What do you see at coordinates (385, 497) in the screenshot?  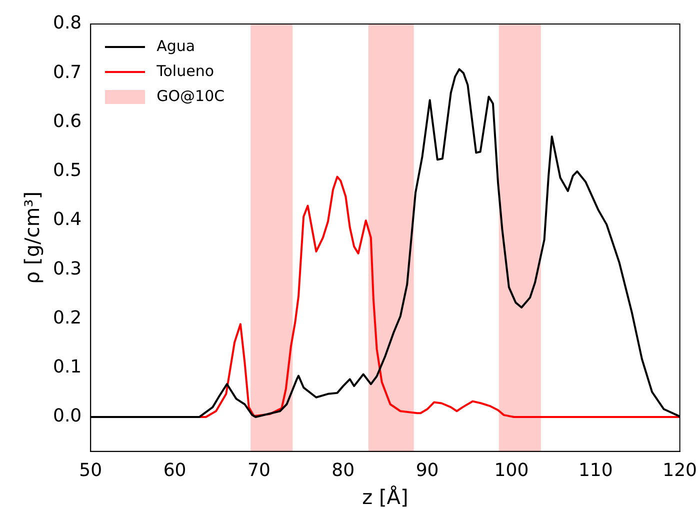 I see `x-axis-title: z [Å]` at bounding box center [385, 497].